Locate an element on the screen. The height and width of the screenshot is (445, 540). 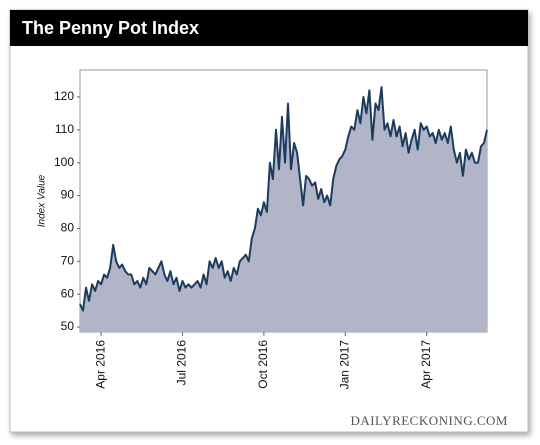
x-tick-label: Jan 2017 is located at coordinates (344, 365).